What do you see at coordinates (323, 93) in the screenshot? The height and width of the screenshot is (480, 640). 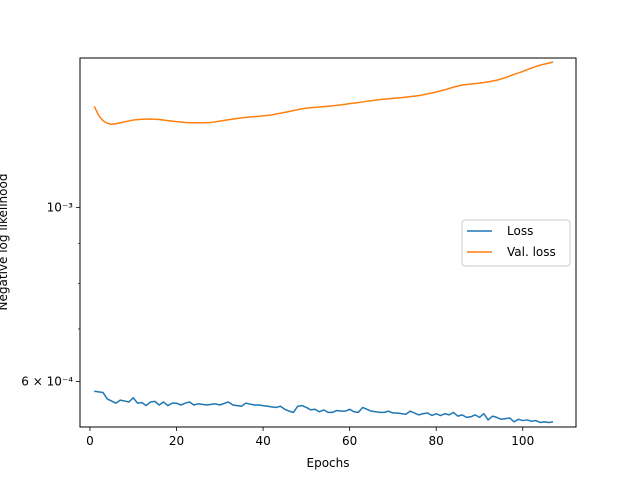 I see `series-line-val-loss` at bounding box center [323, 93].